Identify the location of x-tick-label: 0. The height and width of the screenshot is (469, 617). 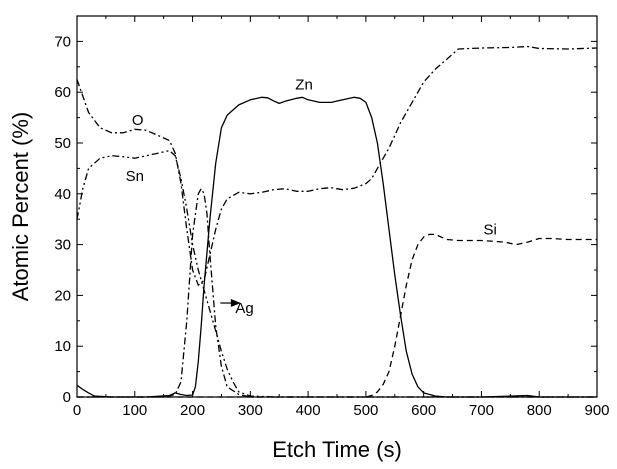
(77, 410).